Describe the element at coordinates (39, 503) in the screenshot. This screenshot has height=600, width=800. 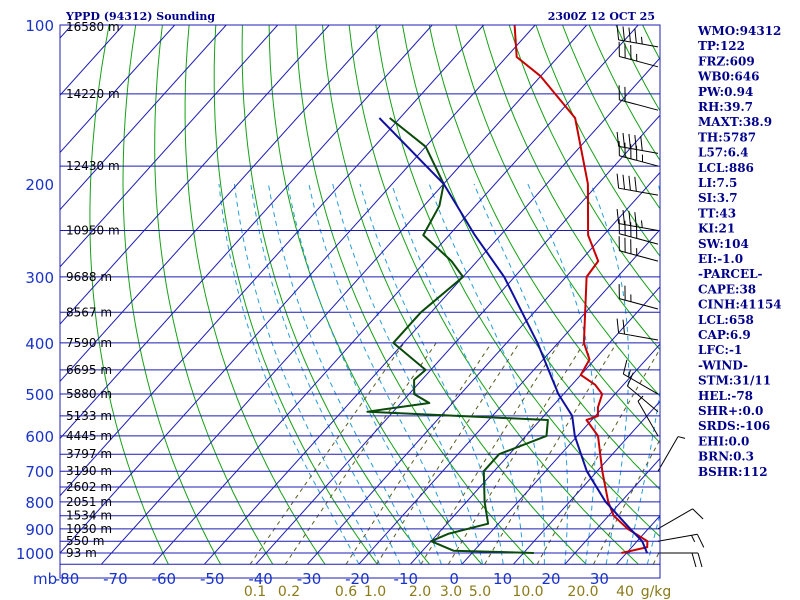
I see `pressure-tick-label: 800` at that location.